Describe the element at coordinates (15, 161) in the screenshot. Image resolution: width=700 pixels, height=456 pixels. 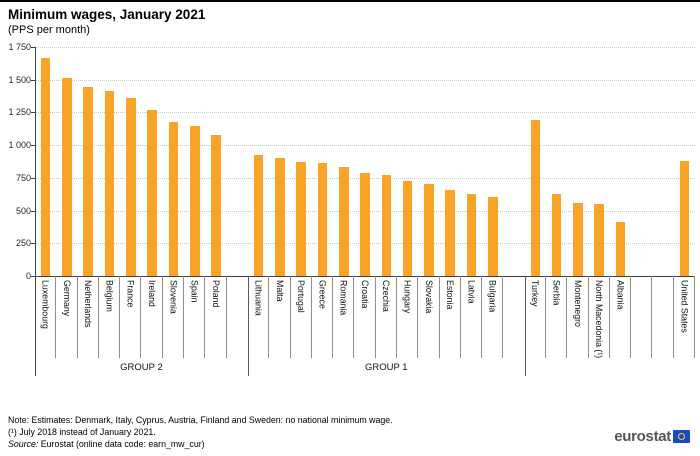
I see `y-axis-tick-labels: 0 250 500 750 1 000 1 250 1 500 1 750` at that location.